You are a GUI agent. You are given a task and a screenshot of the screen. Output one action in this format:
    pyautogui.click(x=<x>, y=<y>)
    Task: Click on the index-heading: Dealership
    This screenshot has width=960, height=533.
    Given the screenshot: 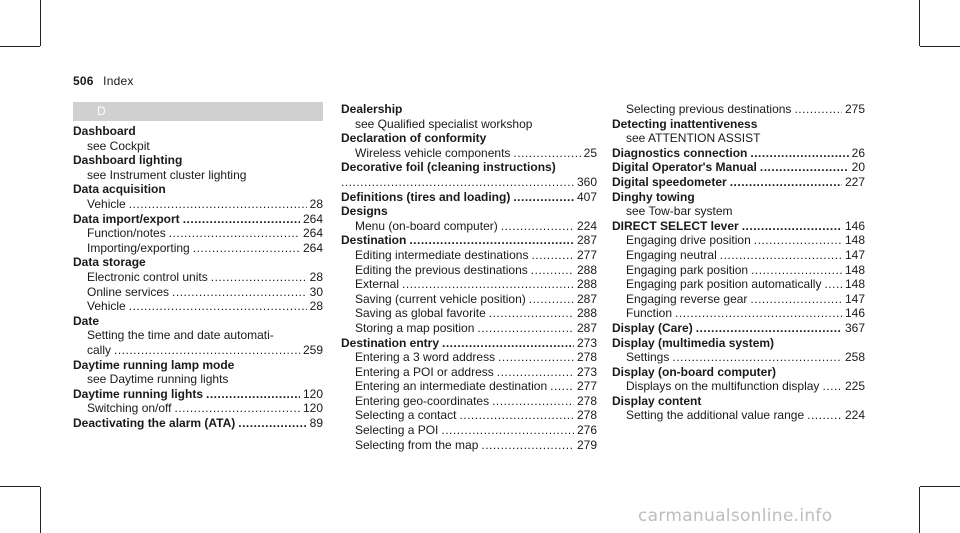 What is the action you would take?
    pyautogui.click(x=372, y=109)
    